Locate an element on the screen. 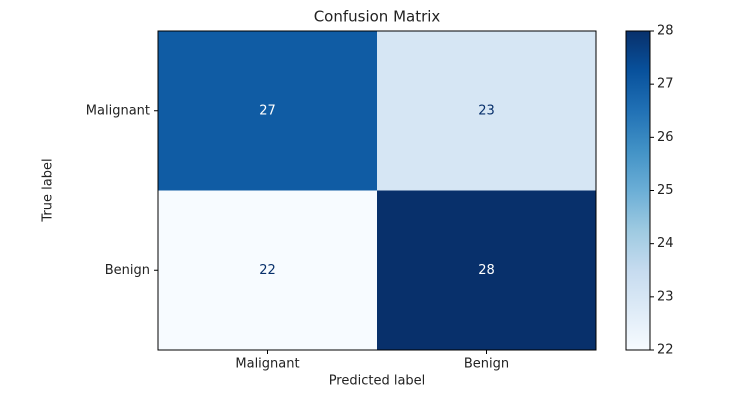  colorbar-tick-label: 25 is located at coordinates (665, 190).